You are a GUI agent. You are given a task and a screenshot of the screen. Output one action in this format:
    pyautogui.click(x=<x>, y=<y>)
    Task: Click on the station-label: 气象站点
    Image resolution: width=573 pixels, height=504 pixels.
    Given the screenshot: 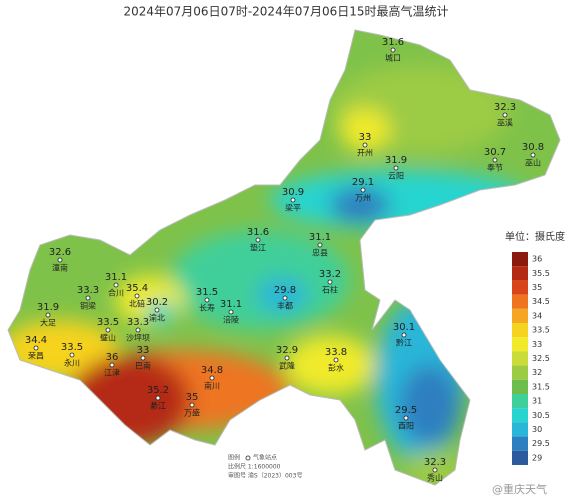 What is the action you would take?
    pyautogui.click(x=265, y=458)
    